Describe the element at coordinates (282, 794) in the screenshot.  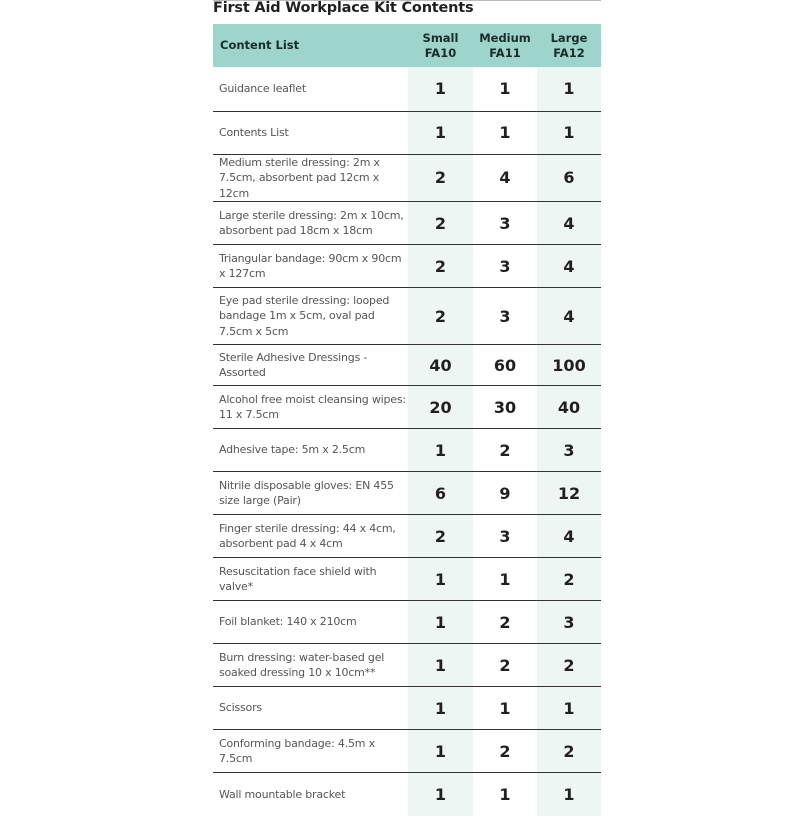
I see `item-name: Wall mountable bracket` at that location.